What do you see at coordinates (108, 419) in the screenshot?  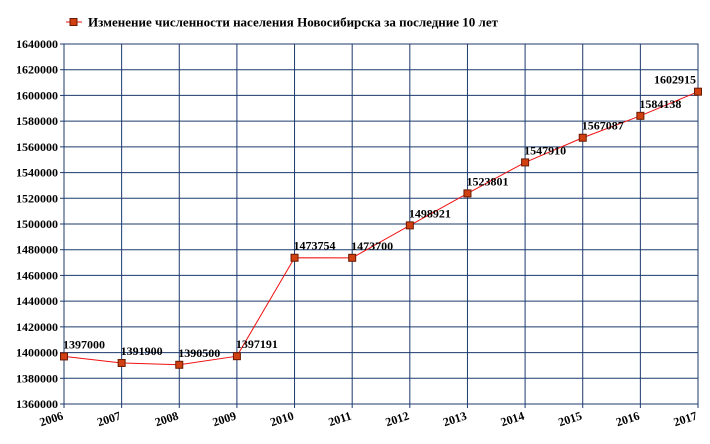 I see `x-tick-label: 2007` at bounding box center [108, 419].